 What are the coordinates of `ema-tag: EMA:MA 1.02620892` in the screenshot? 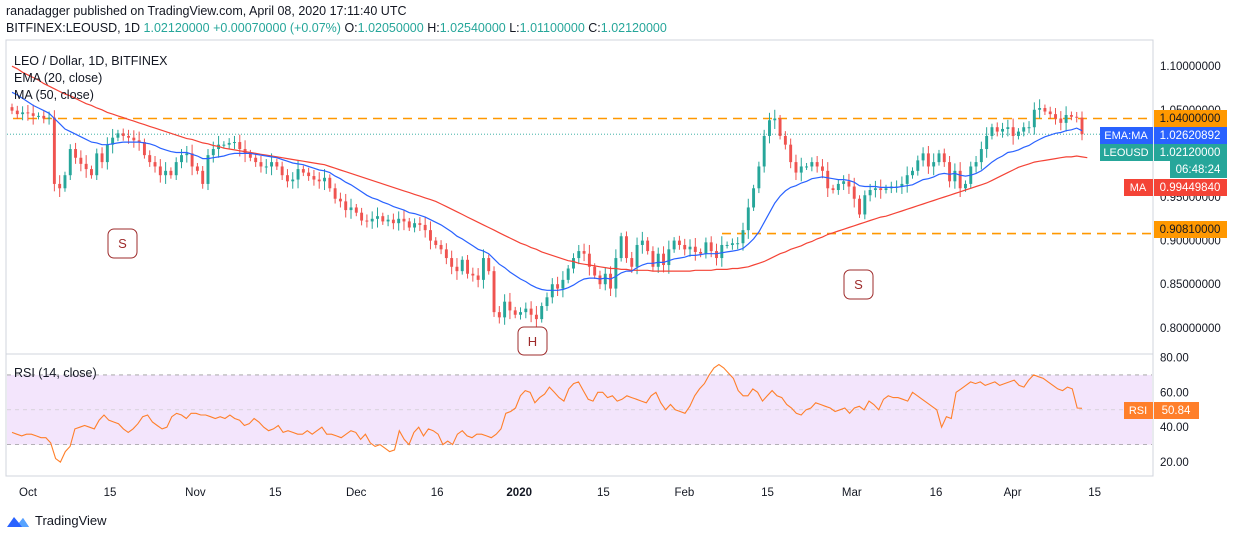 It's located at (1163, 135).